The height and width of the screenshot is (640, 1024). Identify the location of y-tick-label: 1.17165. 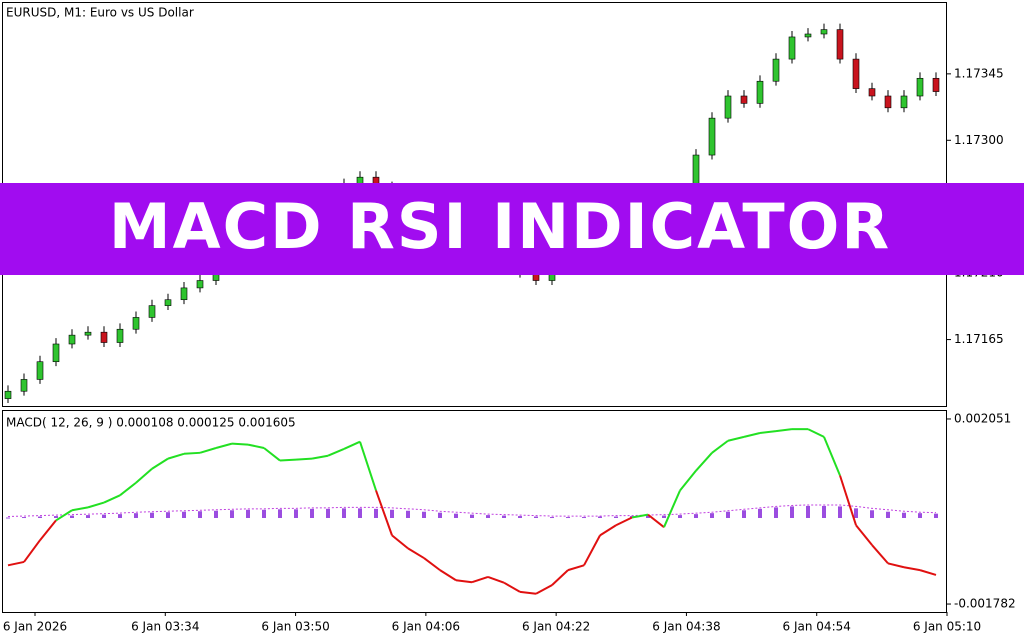
(979, 339).